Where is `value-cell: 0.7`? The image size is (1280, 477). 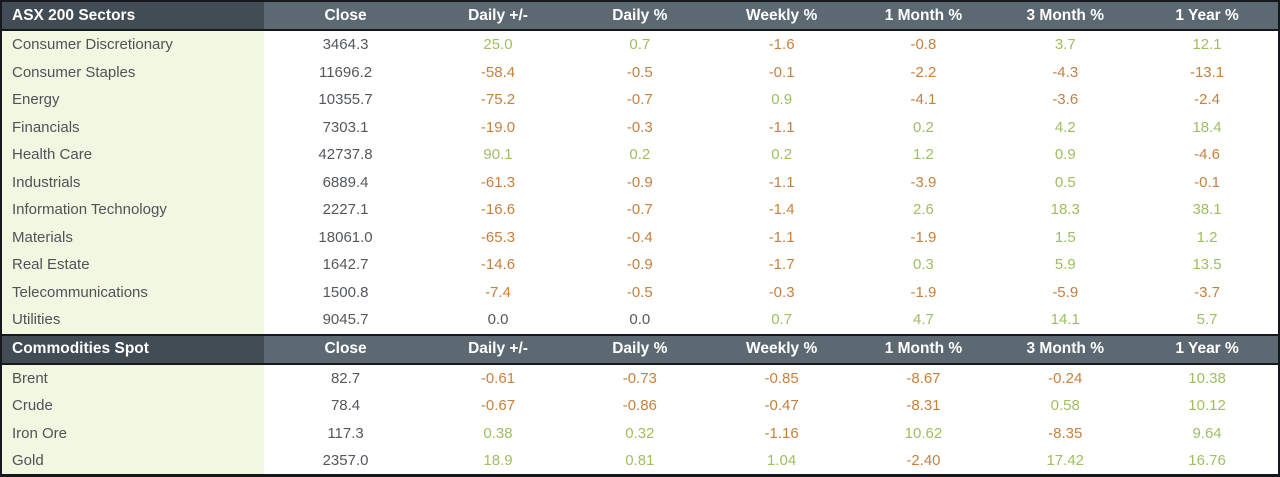 value-cell: 0.7 is located at coordinates (639, 45).